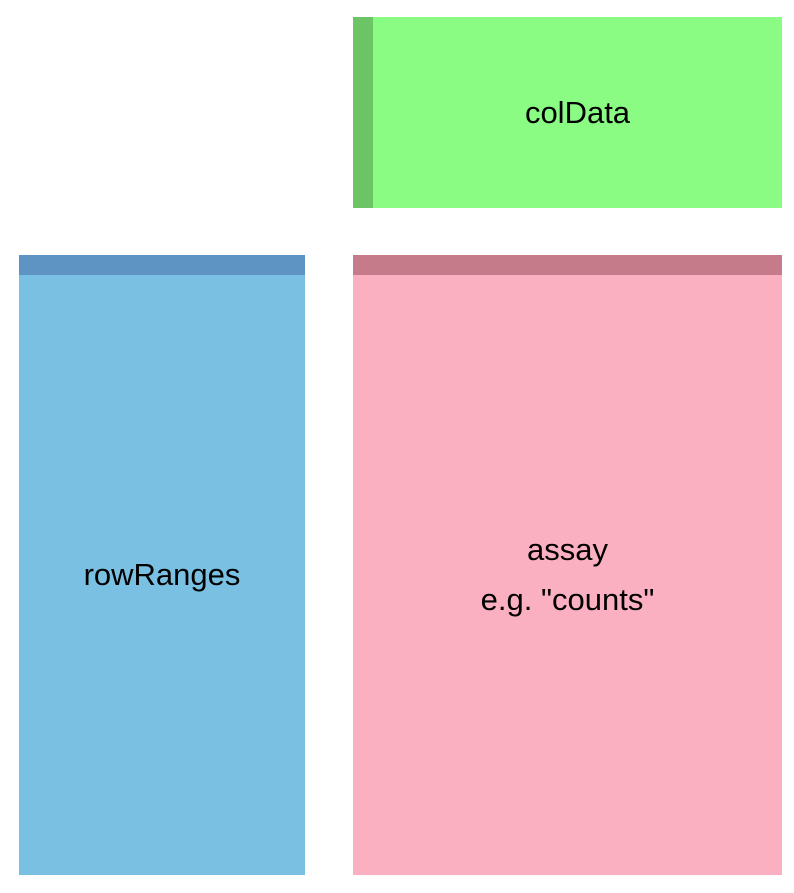 Image resolution: width=794 pixels, height=893 pixels. Describe the element at coordinates (567, 265) in the screenshot. I see `assay-stripe` at that location.